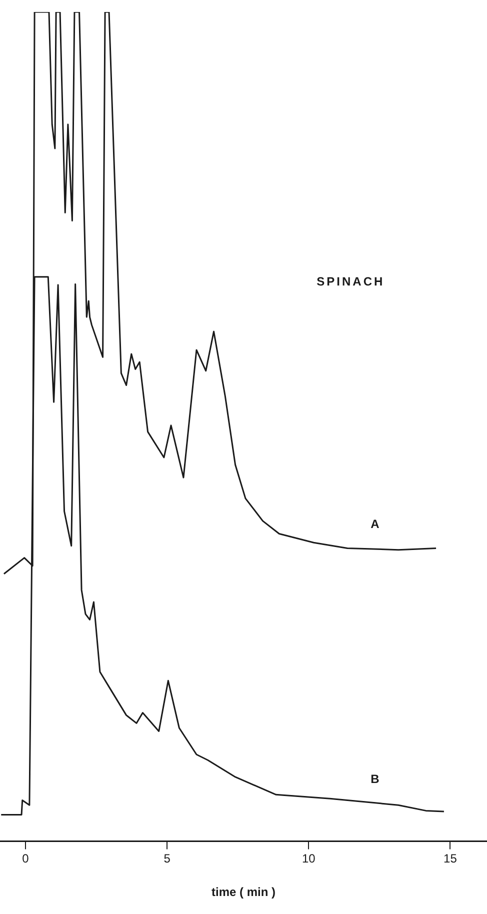  Describe the element at coordinates (375, 779) in the screenshot. I see `series-label: B` at that location.